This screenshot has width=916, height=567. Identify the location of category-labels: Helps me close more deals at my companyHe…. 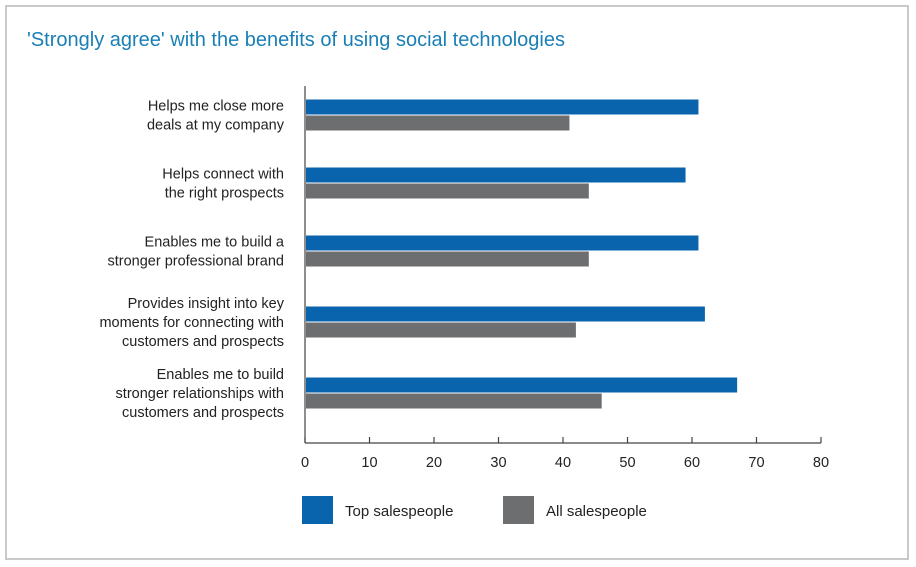
(191, 260).